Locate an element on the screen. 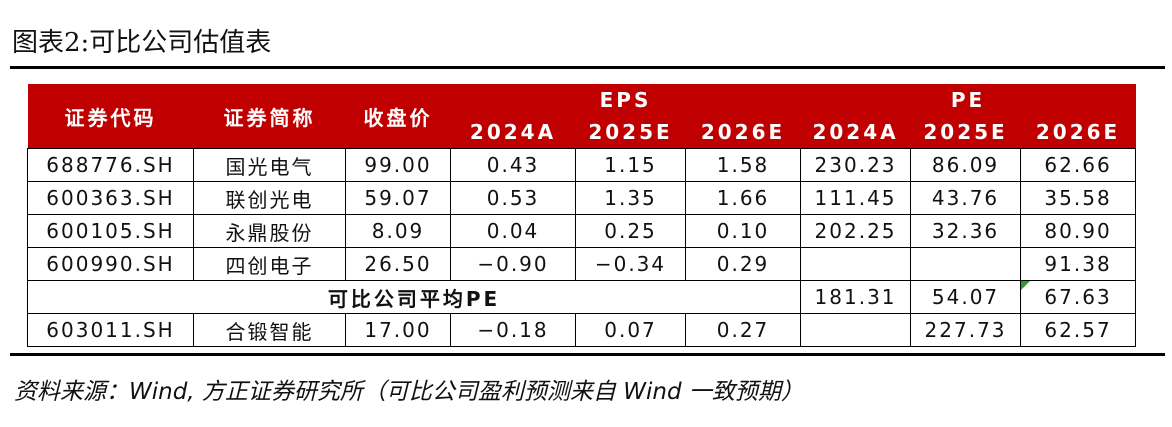 The height and width of the screenshot is (427, 1172). cell: 1.58 is located at coordinates (743, 165).